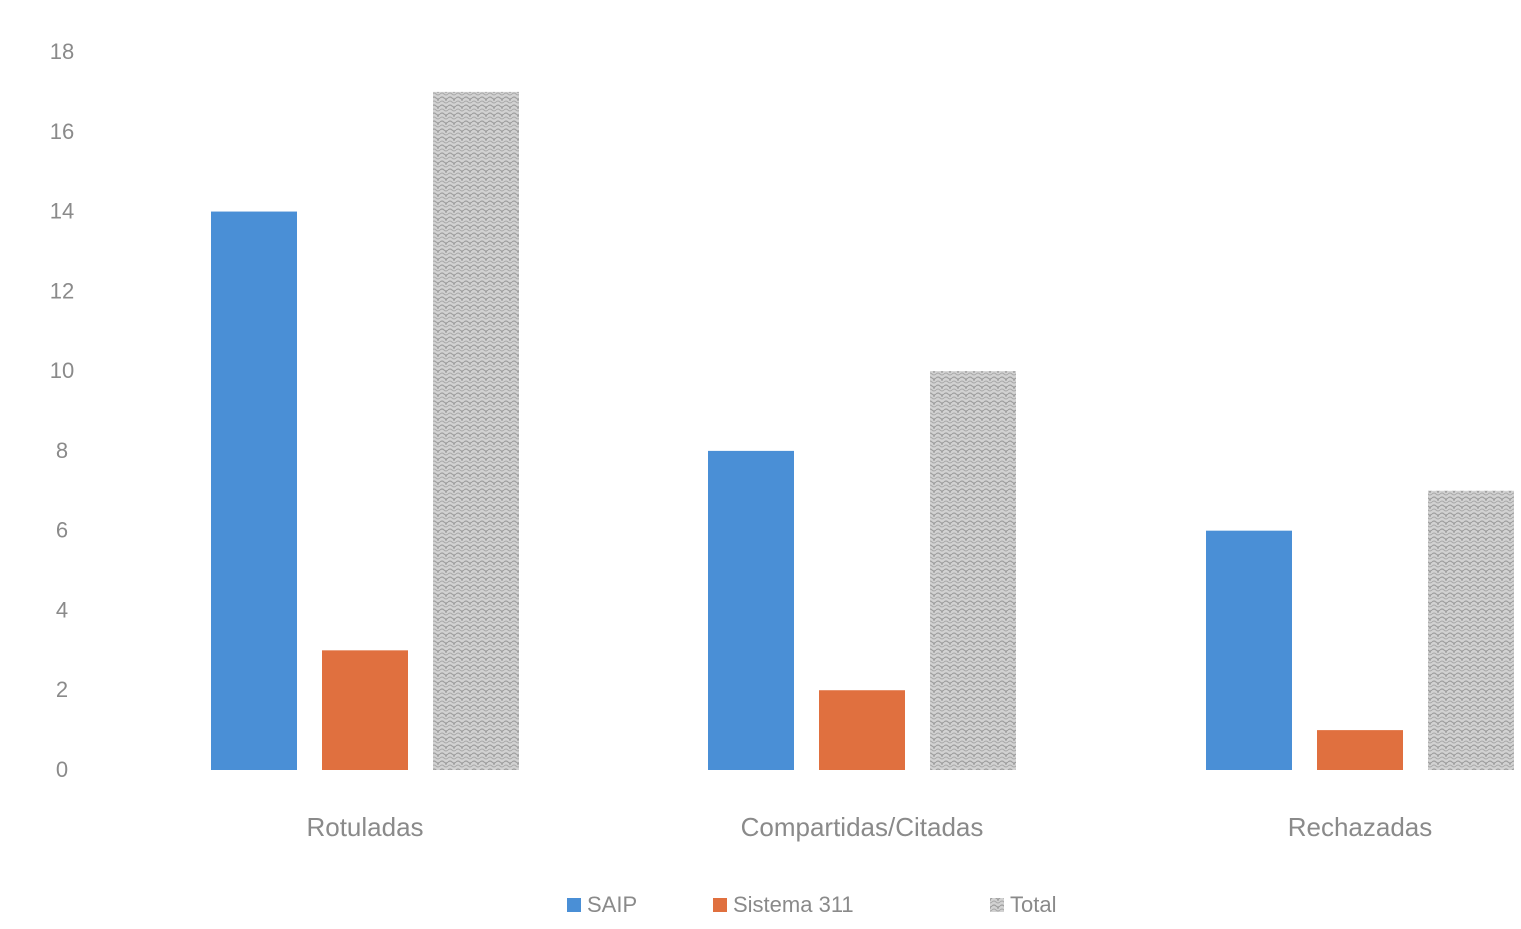  I want to click on y-tick-label: 10, so click(62, 370).